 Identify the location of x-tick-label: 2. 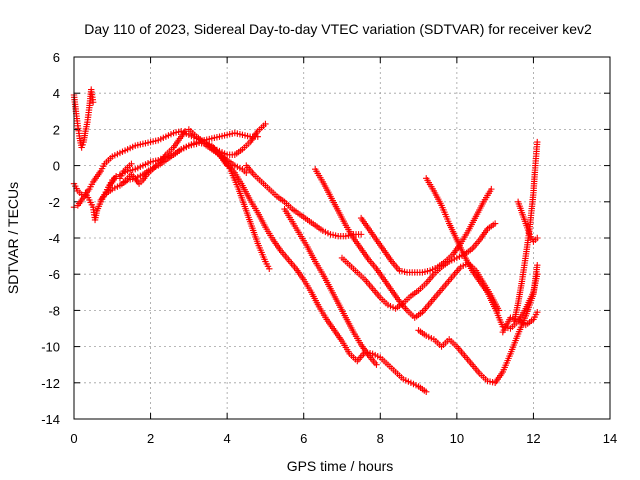
(150, 438).